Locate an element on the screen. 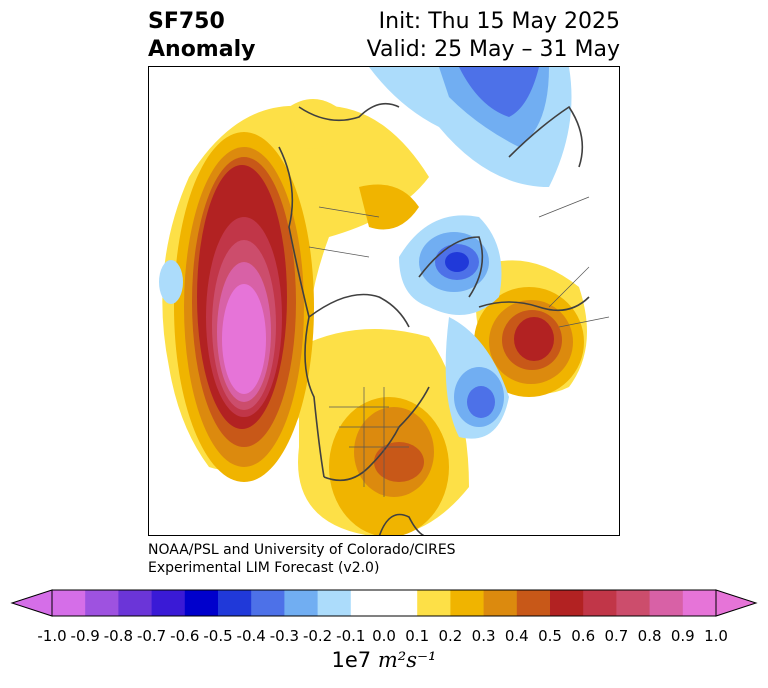  colorbar-tick-label: 0.1 is located at coordinates (417, 636).